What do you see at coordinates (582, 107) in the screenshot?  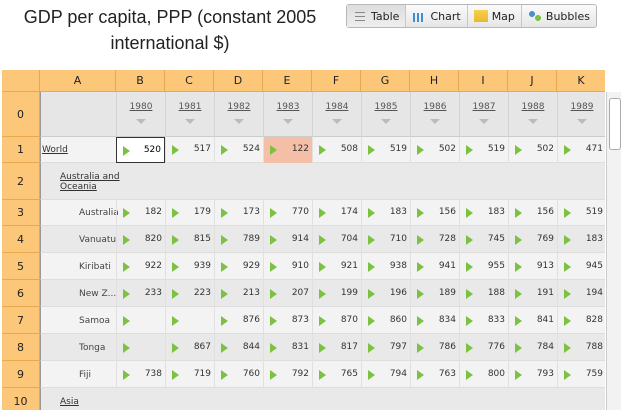 I see `year-label: 1989` at bounding box center [582, 107].